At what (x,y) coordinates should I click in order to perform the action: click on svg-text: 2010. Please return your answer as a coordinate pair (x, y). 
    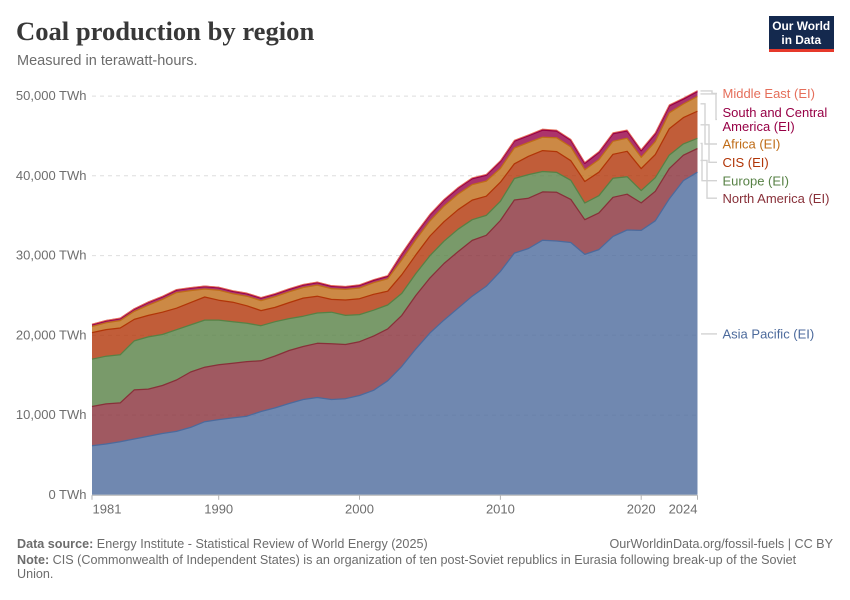
    Looking at the image, I should click on (500, 509).